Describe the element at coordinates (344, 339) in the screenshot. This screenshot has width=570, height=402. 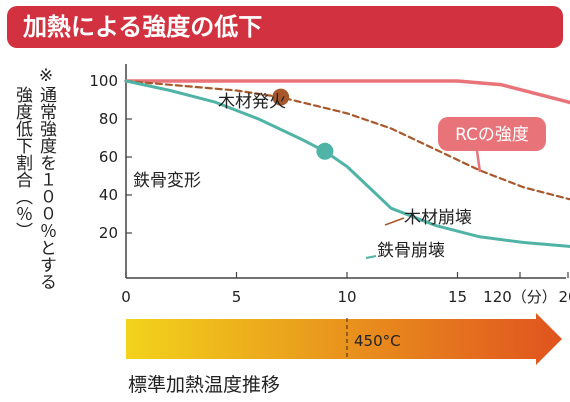
I see `temperature-arrow` at that location.